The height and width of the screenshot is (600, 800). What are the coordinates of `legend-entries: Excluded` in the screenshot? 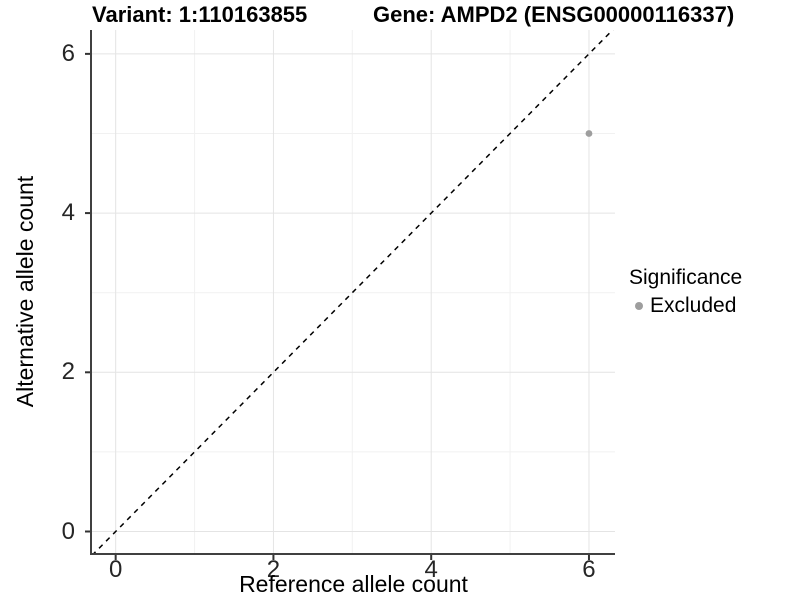 It's located at (685, 306).